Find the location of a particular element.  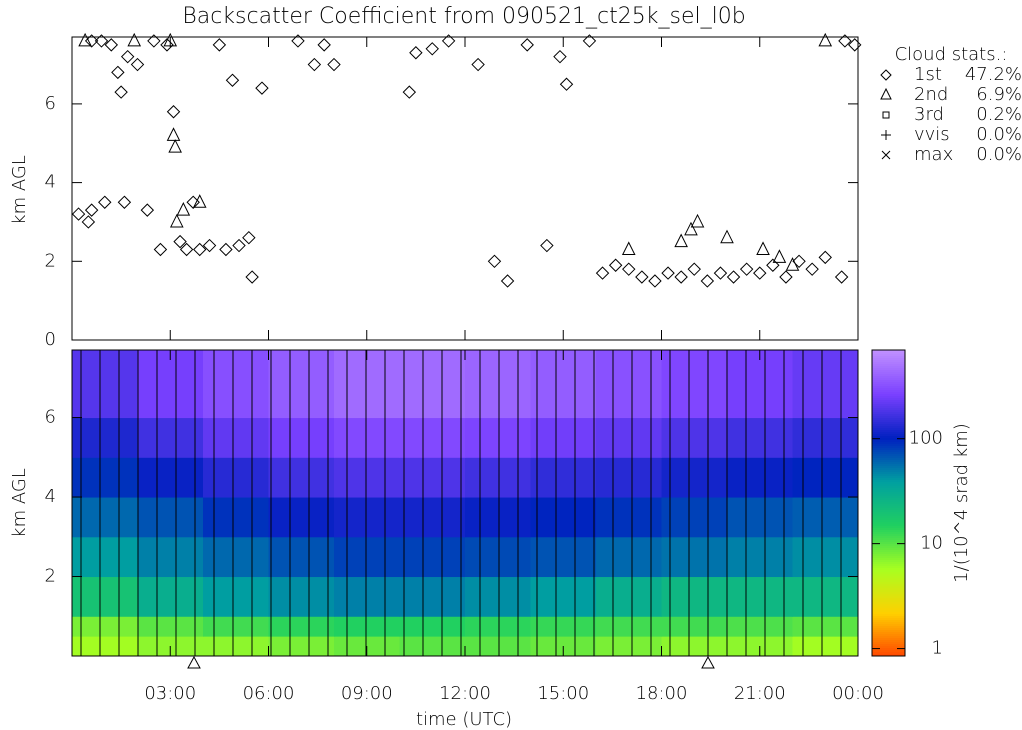

legend-value: 0.0% is located at coordinates (999, 134).